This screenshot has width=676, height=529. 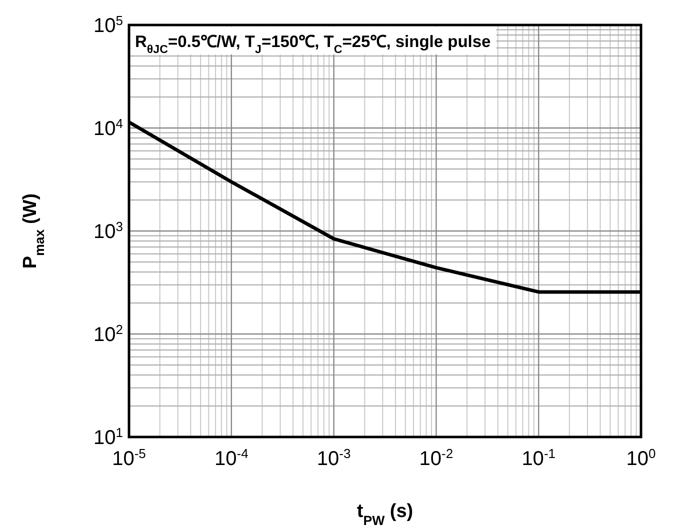 I want to click on x-tick-label: 10$^{-4}$, so click(x=231, y=458).